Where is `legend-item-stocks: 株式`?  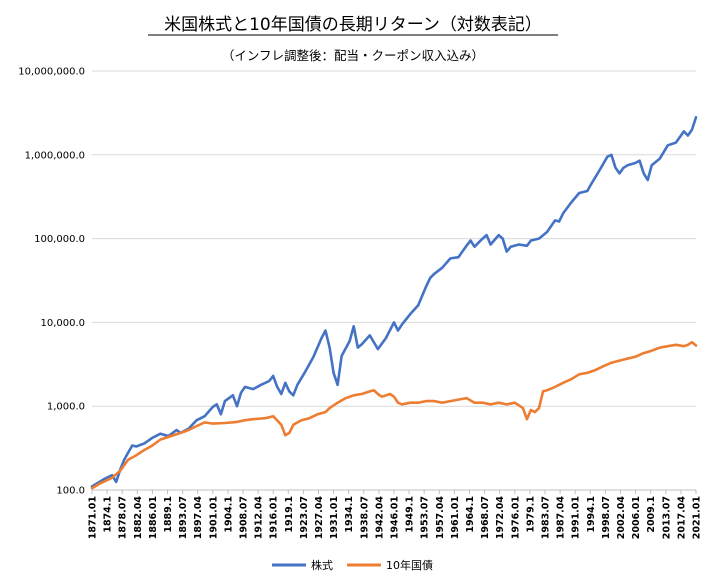
legend-item-stocks: 株式 is located at coordinates (302, 565).